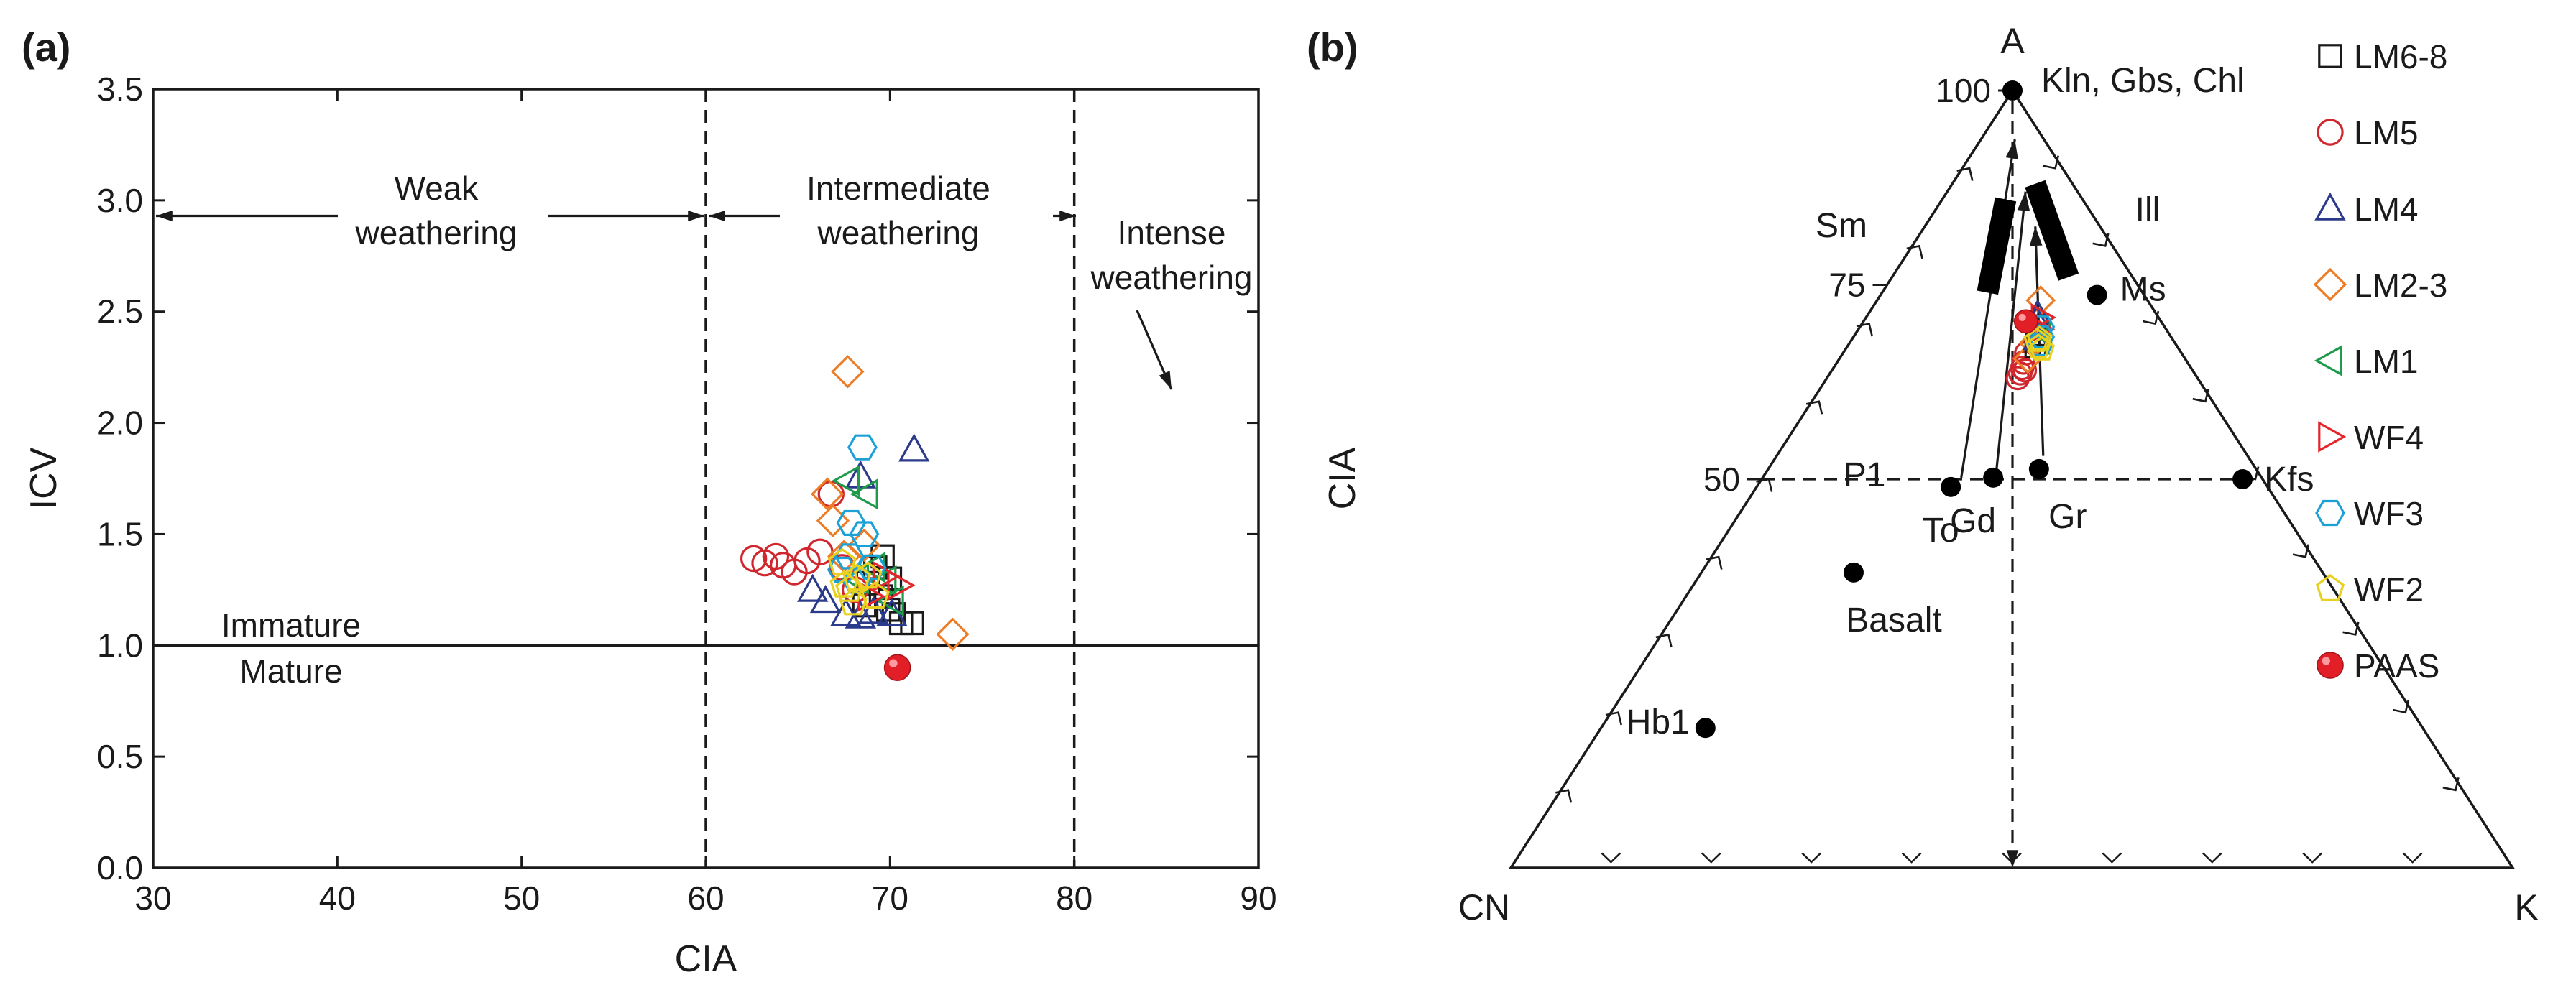 The image size is (2576, 990). I want to click on x-tick-label: 80, so click(1074, 898).